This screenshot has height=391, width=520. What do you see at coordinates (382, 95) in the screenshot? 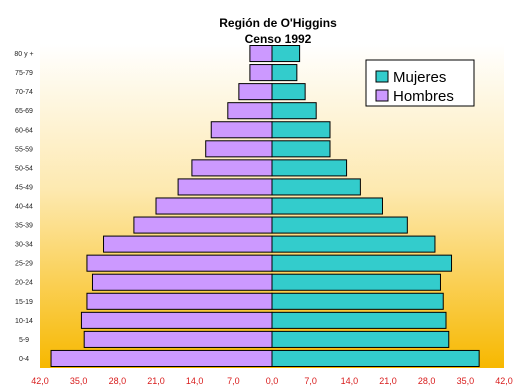
I see `legend-swatch-hombres` at bounding box center [382, 95].